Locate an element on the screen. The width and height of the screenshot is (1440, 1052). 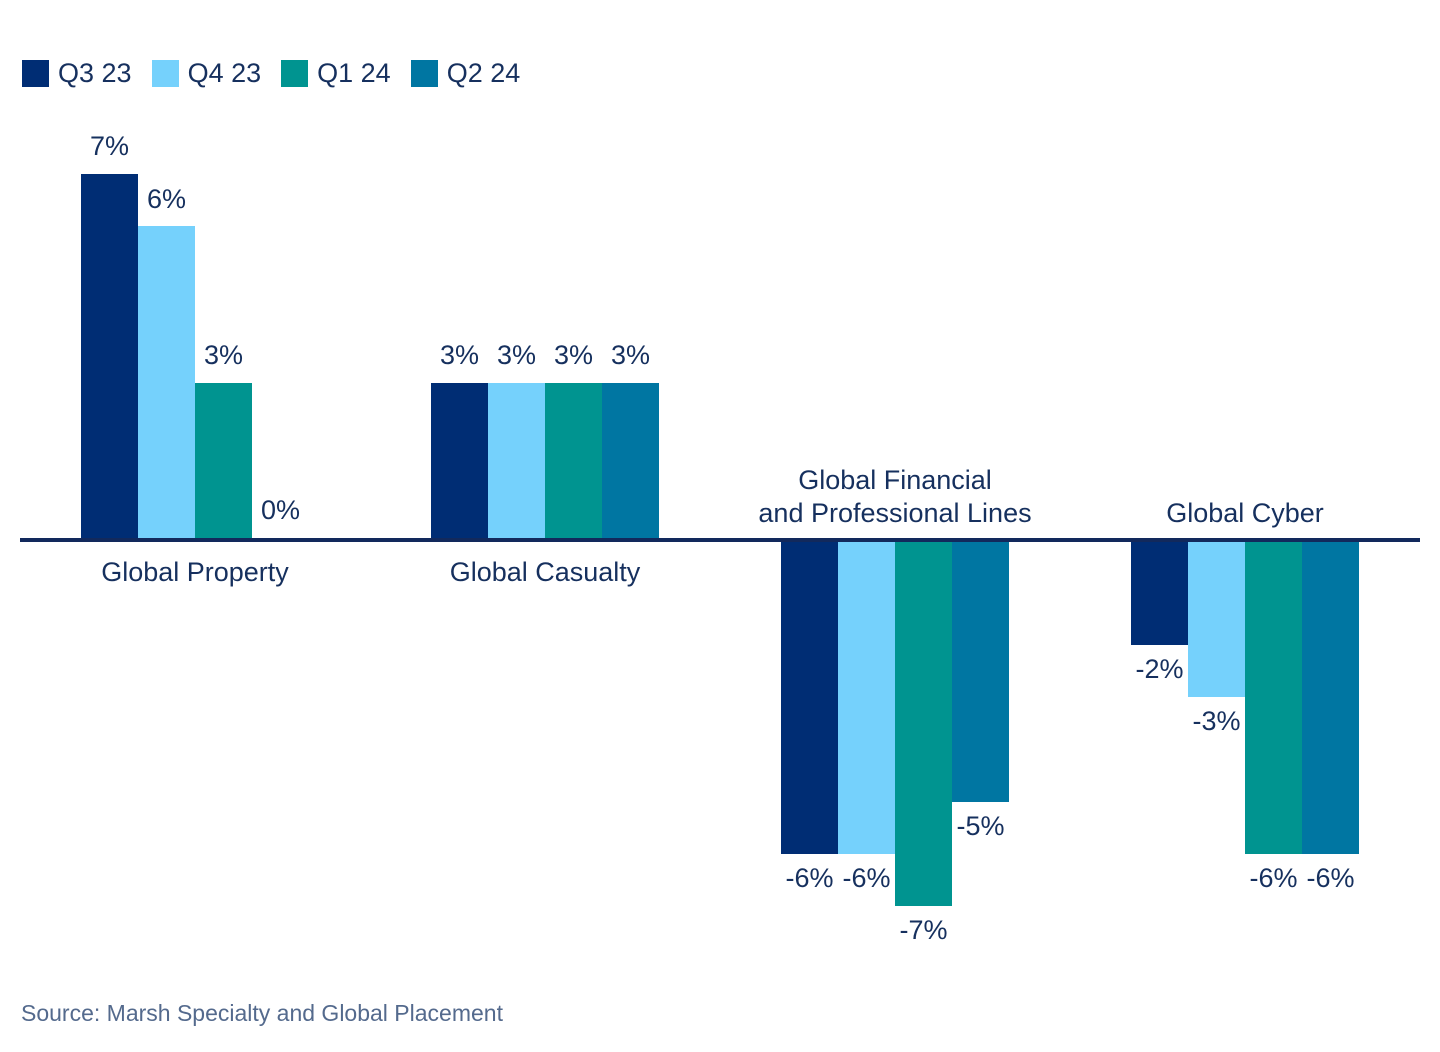
category-label-global-property: Global Property is located at coordinates (195, 572).